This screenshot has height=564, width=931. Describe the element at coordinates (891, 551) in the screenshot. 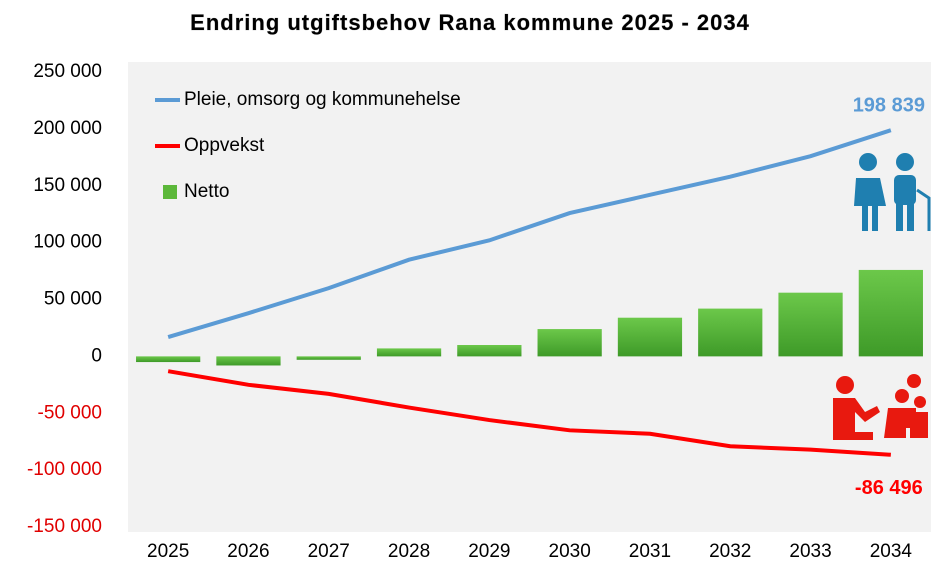

I see `x-tick-label: 2034` at that location.